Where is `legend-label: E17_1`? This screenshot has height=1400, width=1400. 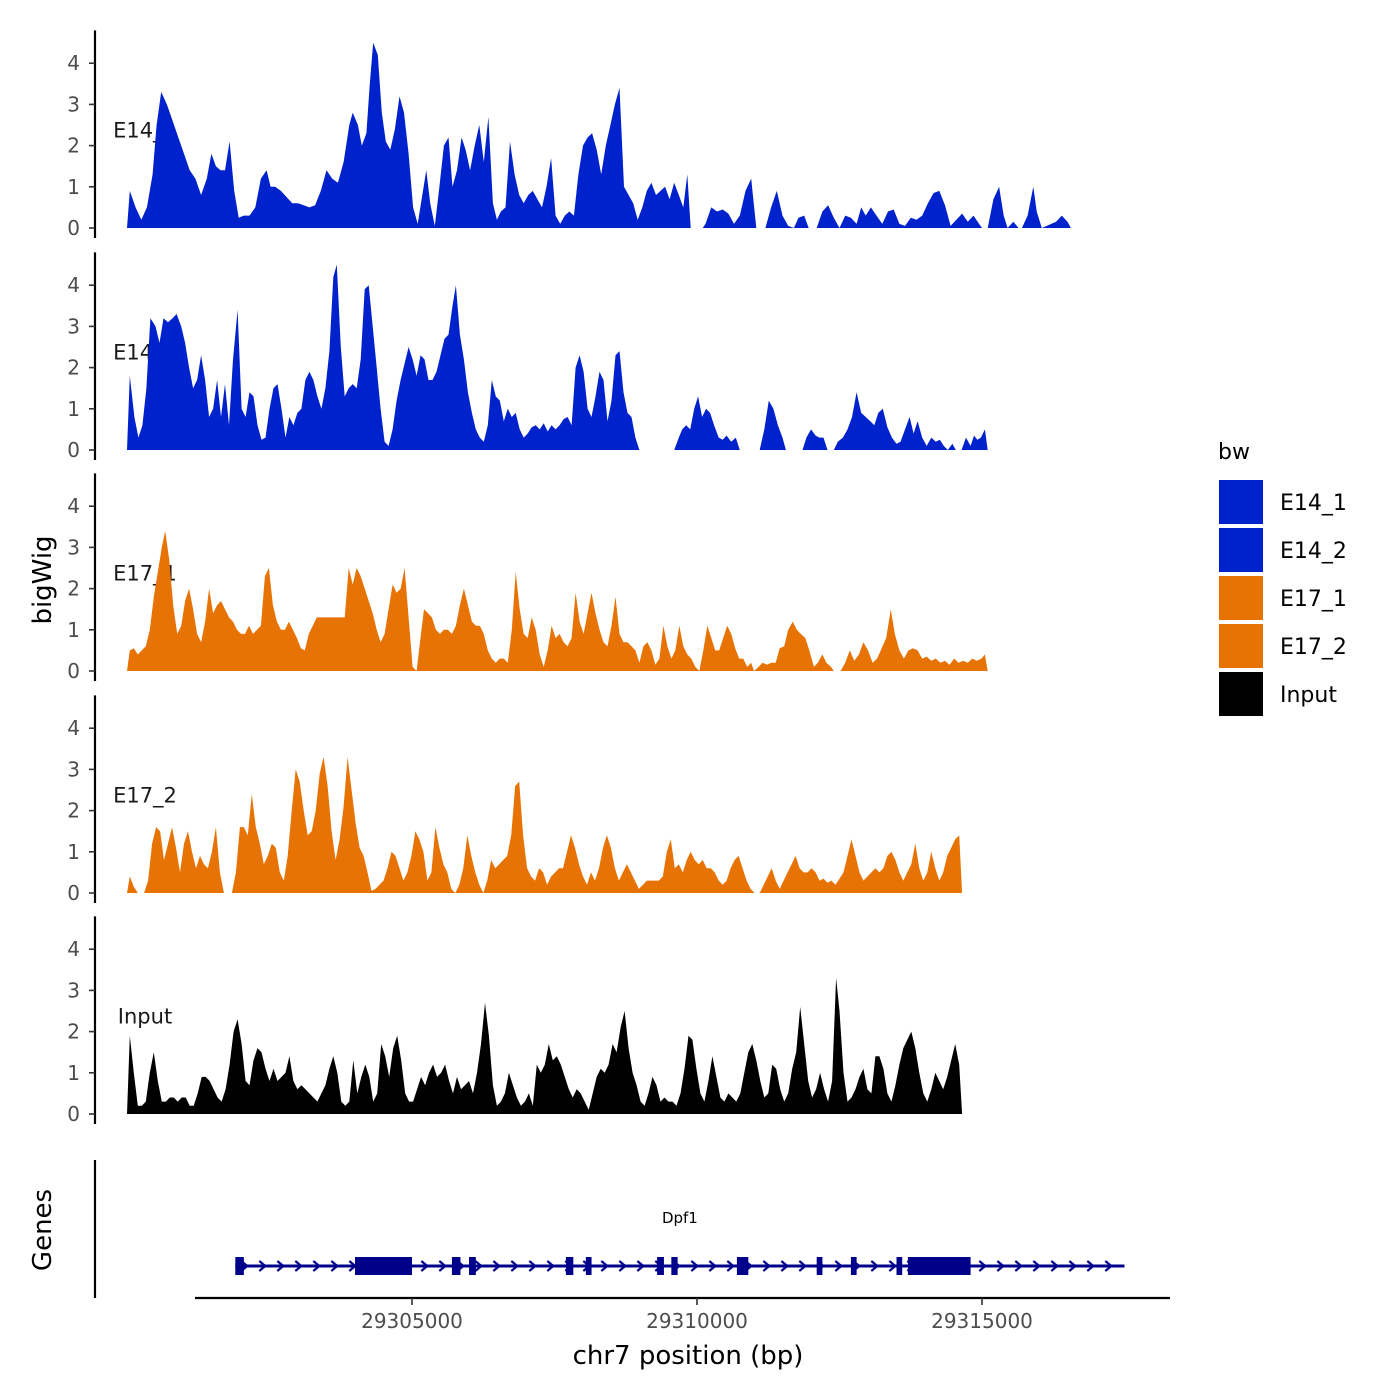
legend-label: E17_1 is located at coordinates (1313, 599).